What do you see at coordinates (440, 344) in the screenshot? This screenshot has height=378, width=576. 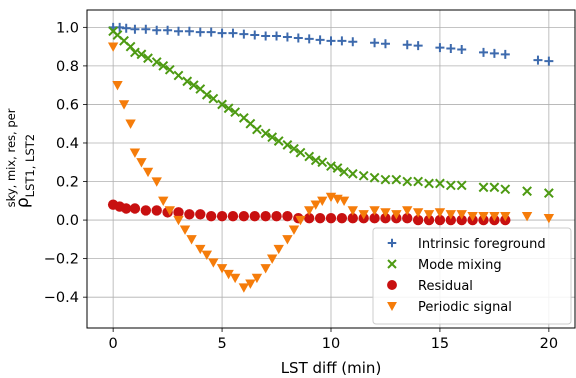 I see `x-tick-label: 15` at bounding box center [440, 344].